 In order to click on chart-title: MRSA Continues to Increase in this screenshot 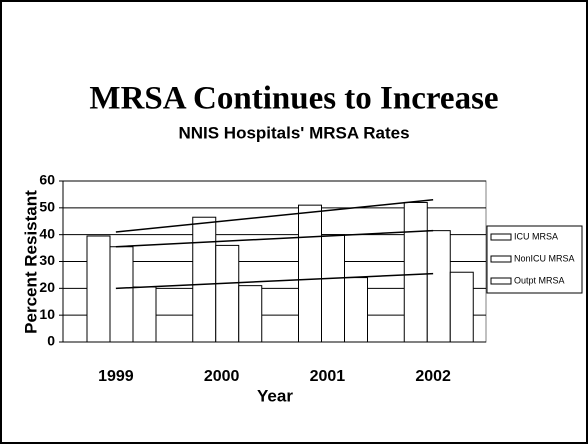, I will do `click(293, 99)`.